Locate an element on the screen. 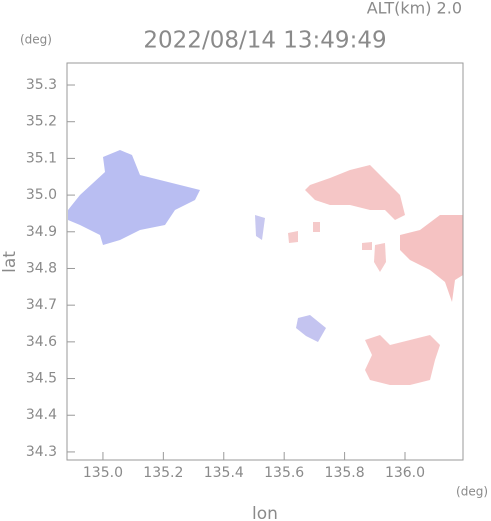  x-unit: (deg) is located at coordinates (472, 492).